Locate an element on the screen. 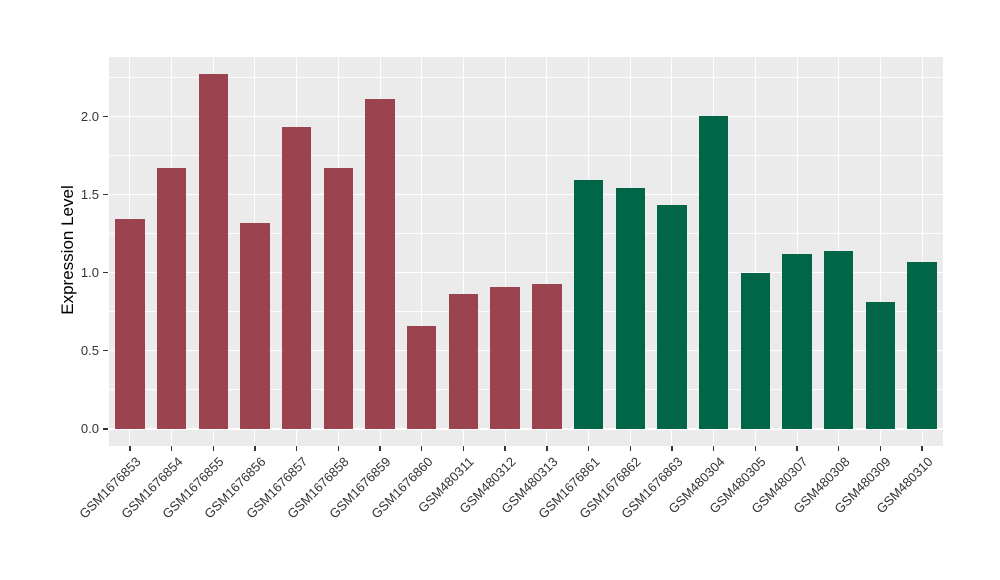  y-axis-title: Expression Level is located at coordinates (67, 250).